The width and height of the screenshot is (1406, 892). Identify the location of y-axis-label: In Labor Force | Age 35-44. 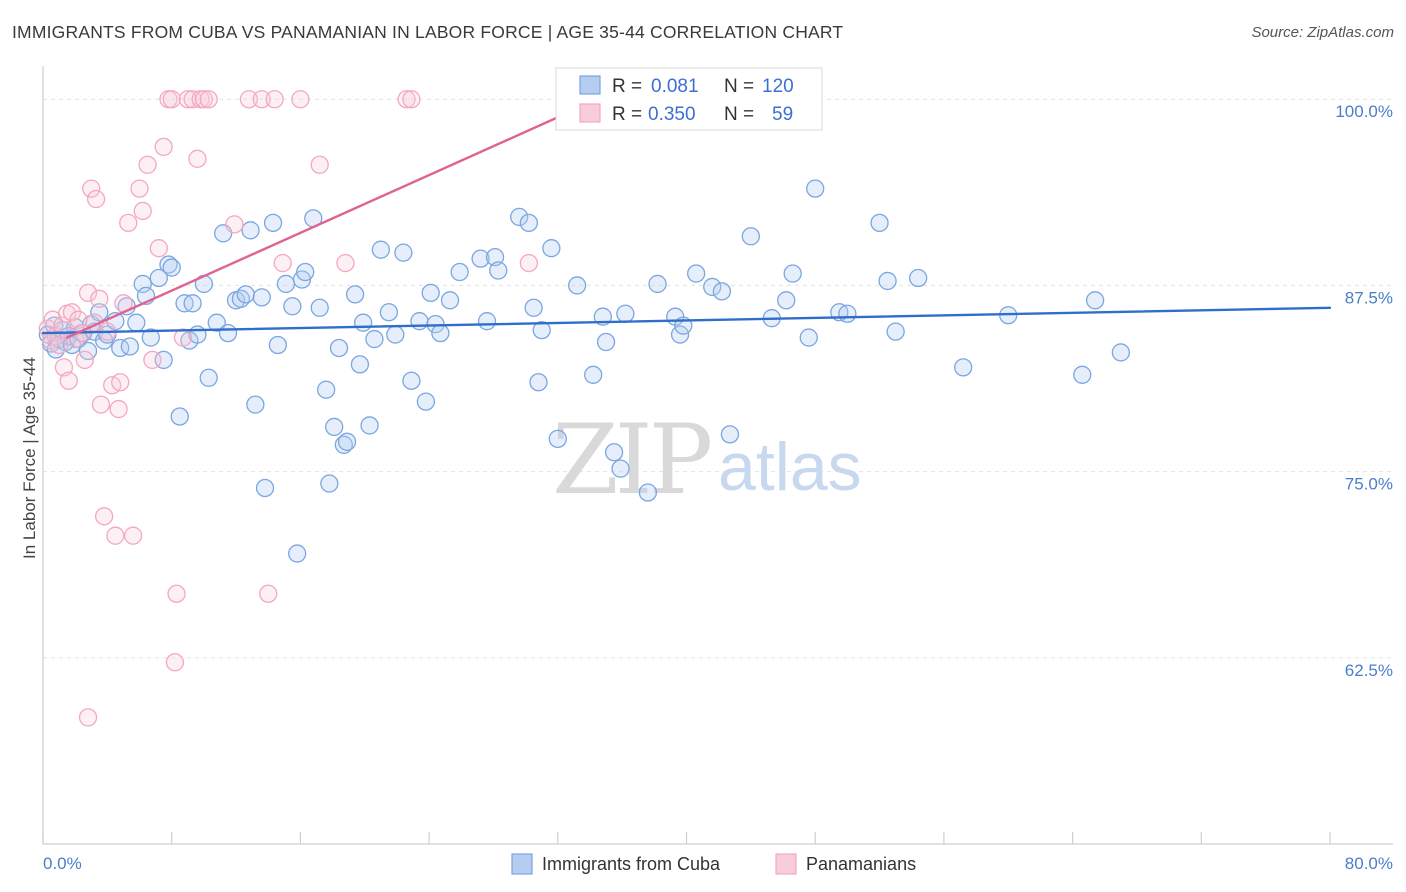
(29, 458).